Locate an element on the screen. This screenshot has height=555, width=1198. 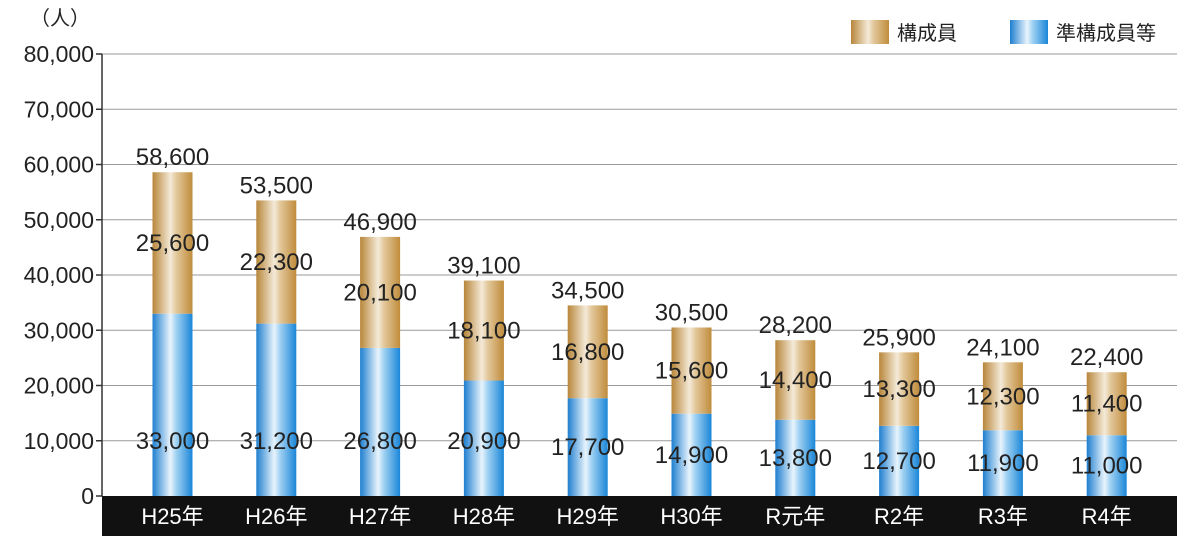
category-label: R4年 is located at coordinates (1107, 516).